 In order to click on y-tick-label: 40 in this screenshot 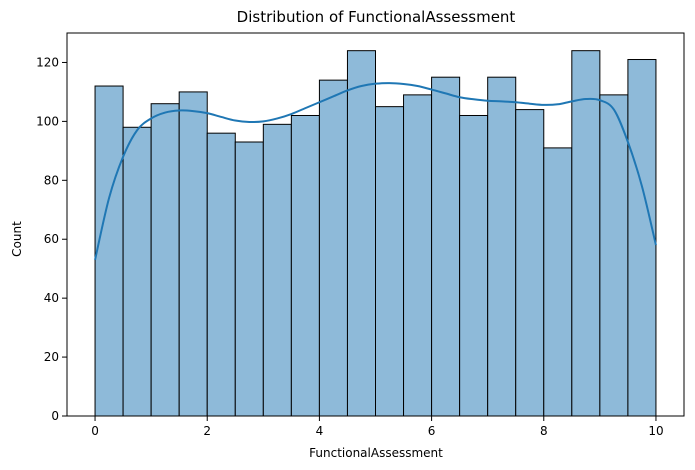, I will do `click(51, 298)`.